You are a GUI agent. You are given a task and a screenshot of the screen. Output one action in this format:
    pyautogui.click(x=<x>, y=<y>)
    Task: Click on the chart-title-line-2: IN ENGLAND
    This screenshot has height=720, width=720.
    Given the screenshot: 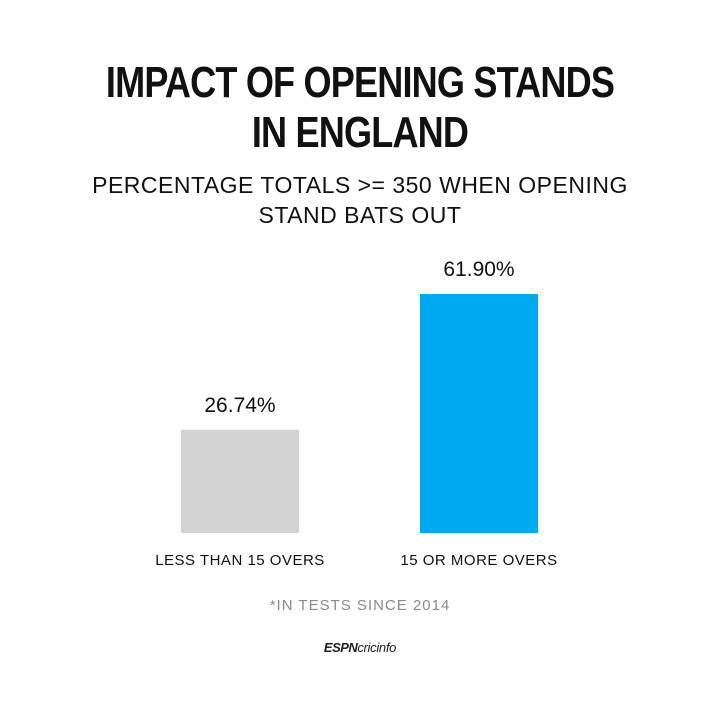 What is the action you would take?
    pyautogui.click(x=360, y=132)
    